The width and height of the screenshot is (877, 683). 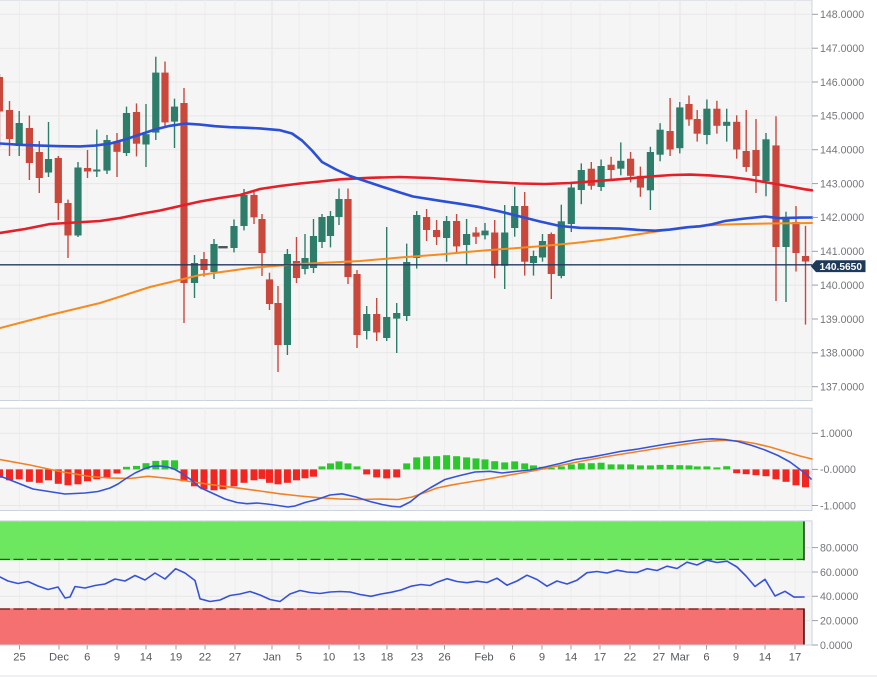 What do you see at coordinates (841, 267) in the screenshot?
I see `svg-text: 140.5650` at bounding box center [841, 267].